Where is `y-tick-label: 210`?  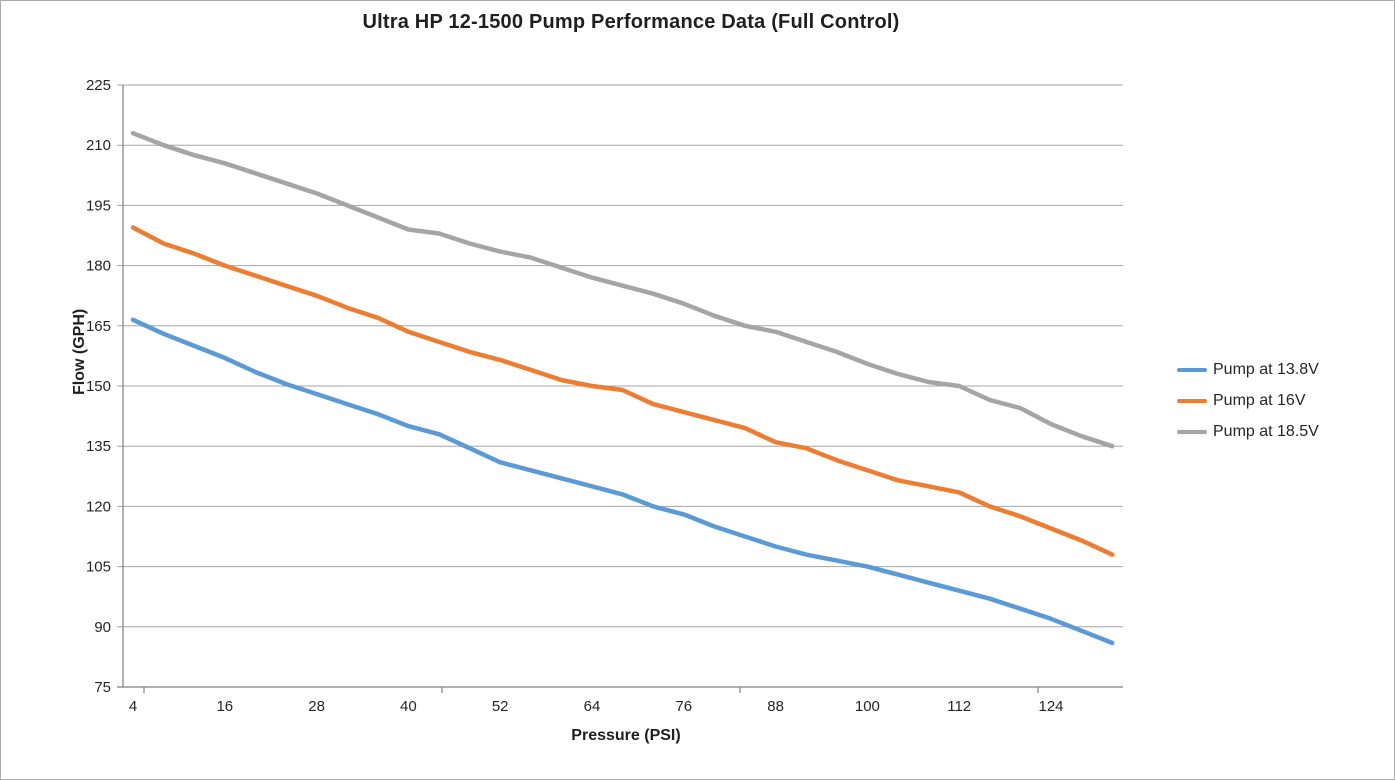
y-tick-label: 210 is located at coordinates (98, 145).